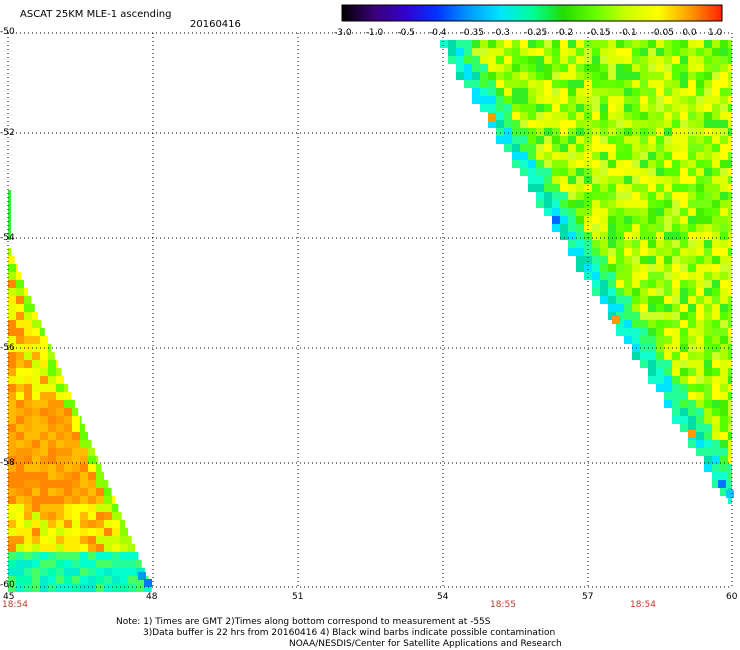 The width and height of the screenshot is (740, 650). What do you see at coordinates (588, 597) in the screenshot?
I see `x-label-5: 57` at bounding box center [588, 597].